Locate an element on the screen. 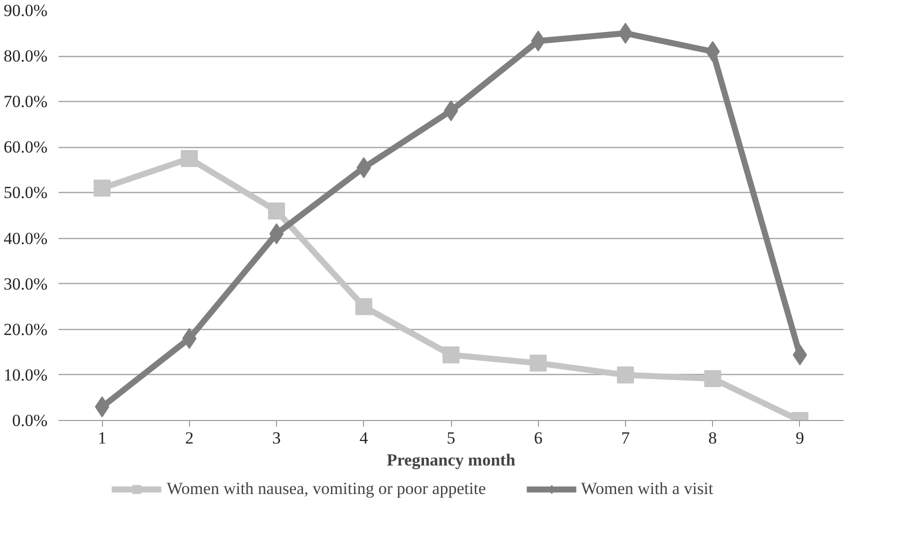 The image size is (910, 547). x-tick-label: 3 is located at coordinates (276, 438).